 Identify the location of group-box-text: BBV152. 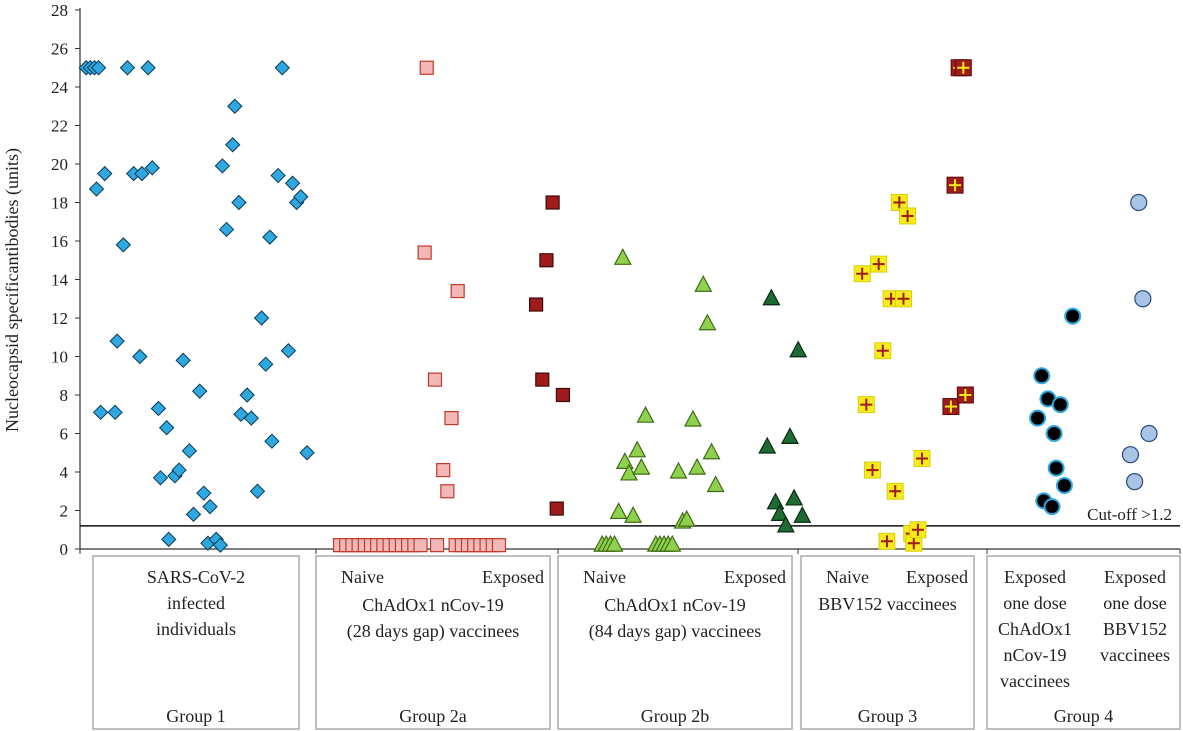
(1135, 629).